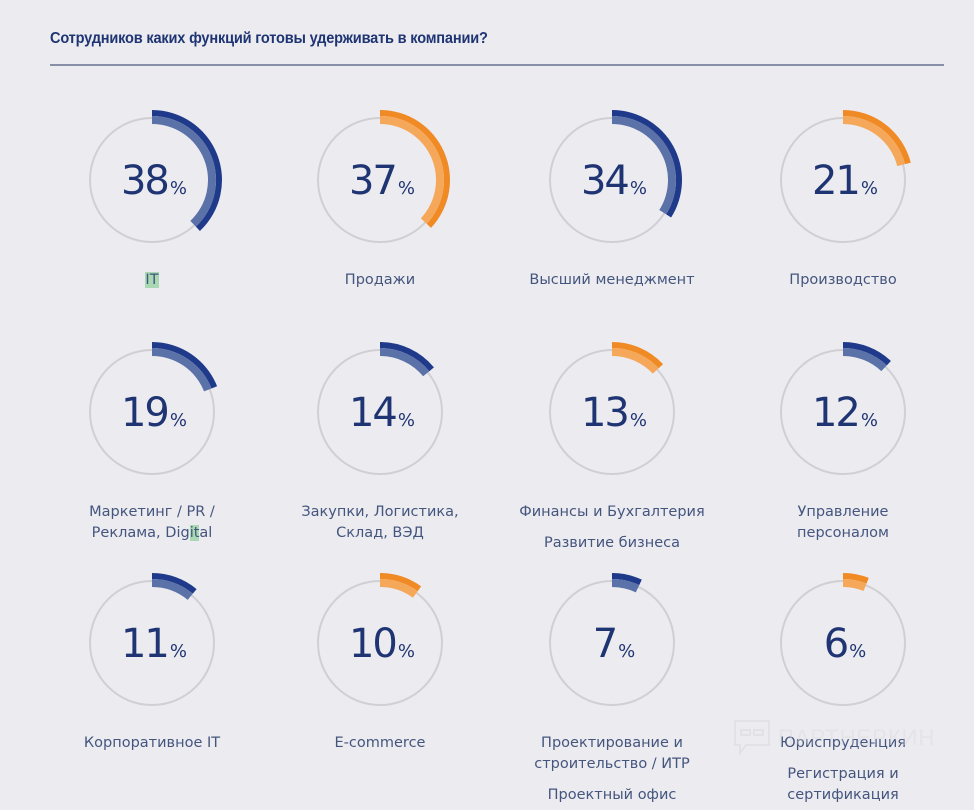 The image size is (974, 810). I want to click on donut-item: 19%, so click(153, 408).